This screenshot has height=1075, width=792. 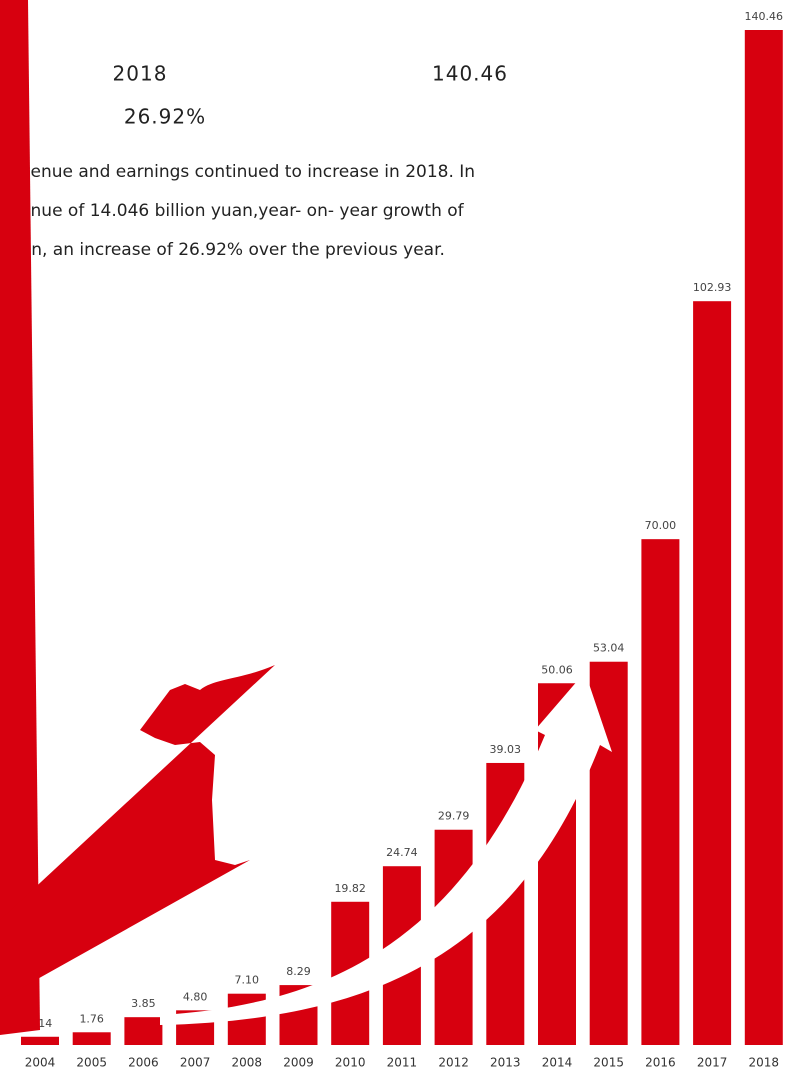 I want to click on headline-year: 2018, so click(x=140, y=74).